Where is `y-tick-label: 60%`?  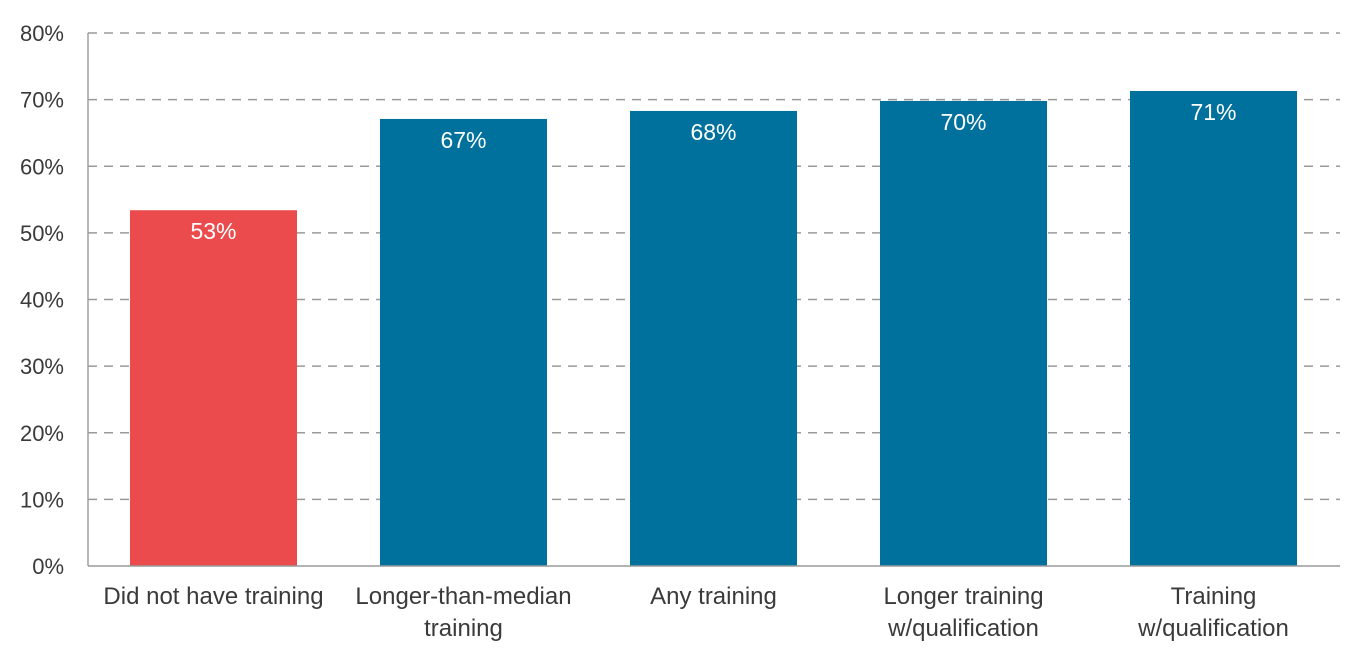 y-tick-label: 60% is located at coordinates (42, 166).